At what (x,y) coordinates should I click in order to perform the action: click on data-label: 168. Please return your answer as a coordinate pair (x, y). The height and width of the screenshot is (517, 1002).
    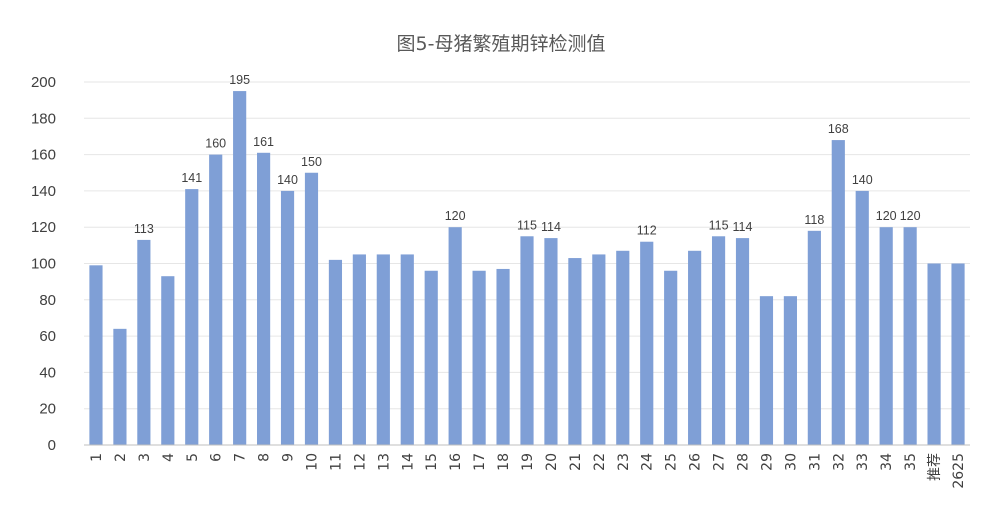
    Looking at the image, I should click on (838, 129).